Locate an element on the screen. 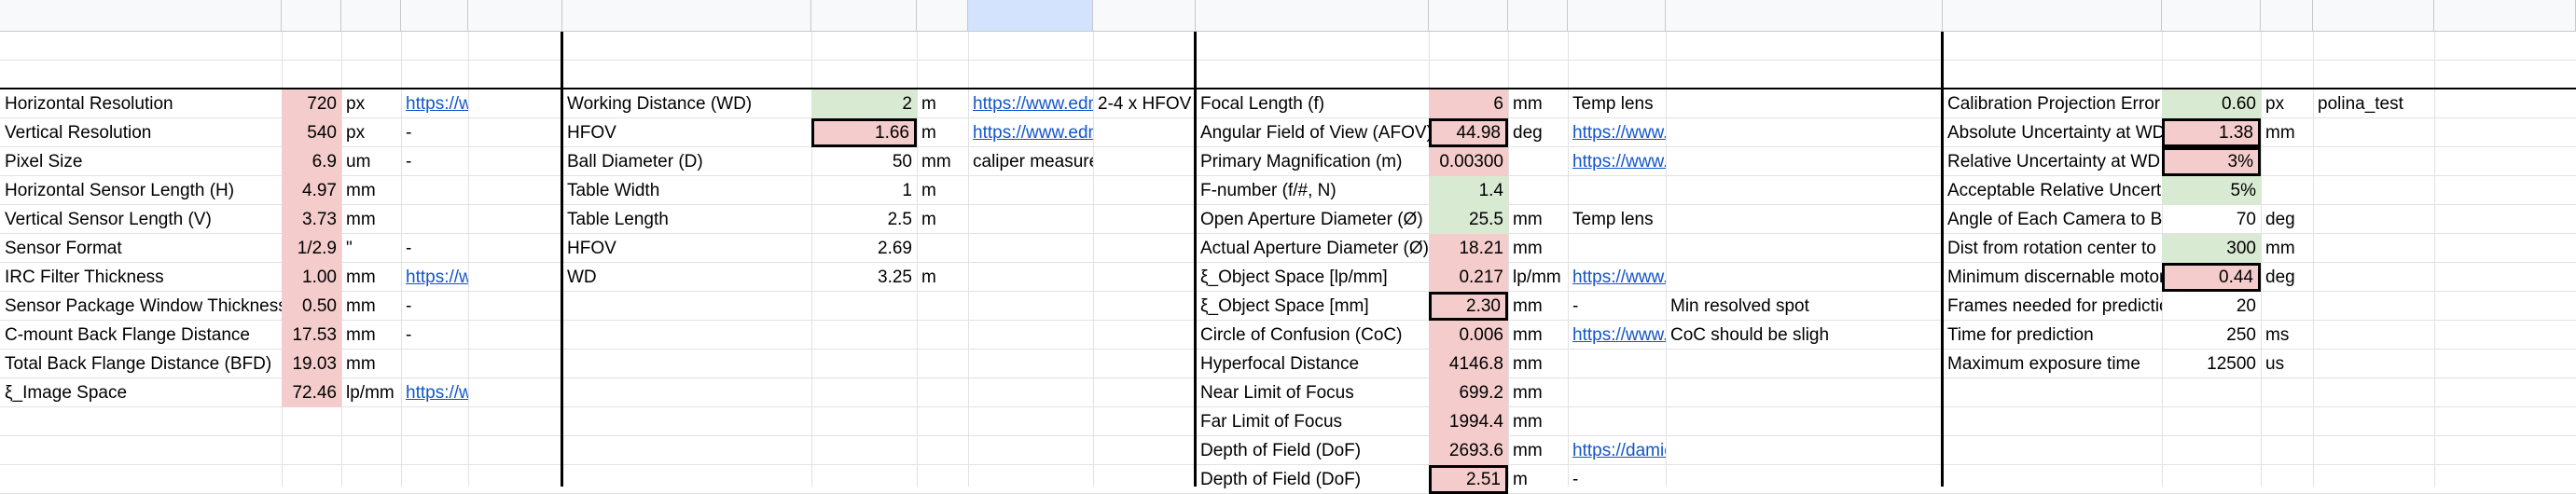  environmental-source-cell: caliper measurement is located at coordinates (1033, 161).